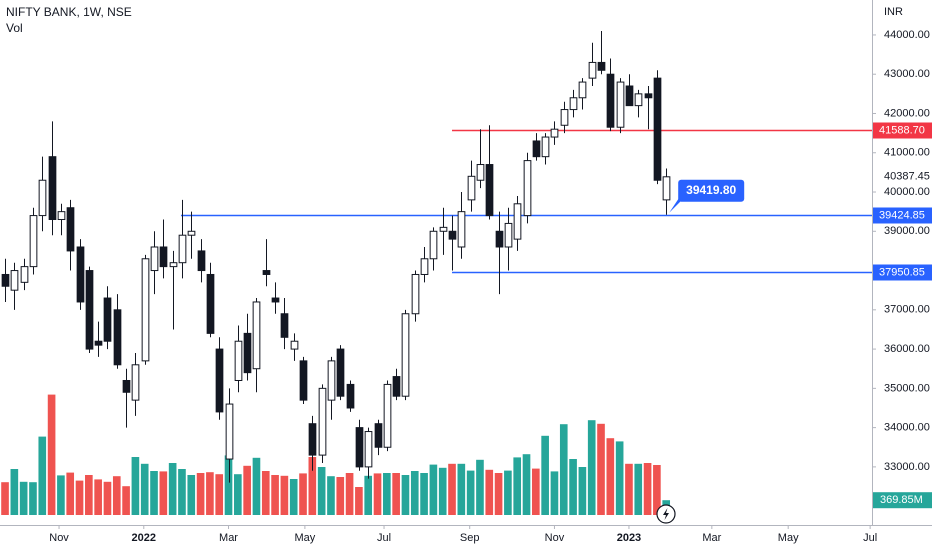 This screenshot has width=932, height=550. I want to click on volume-indicator-label: Vol, so click(14, 28).